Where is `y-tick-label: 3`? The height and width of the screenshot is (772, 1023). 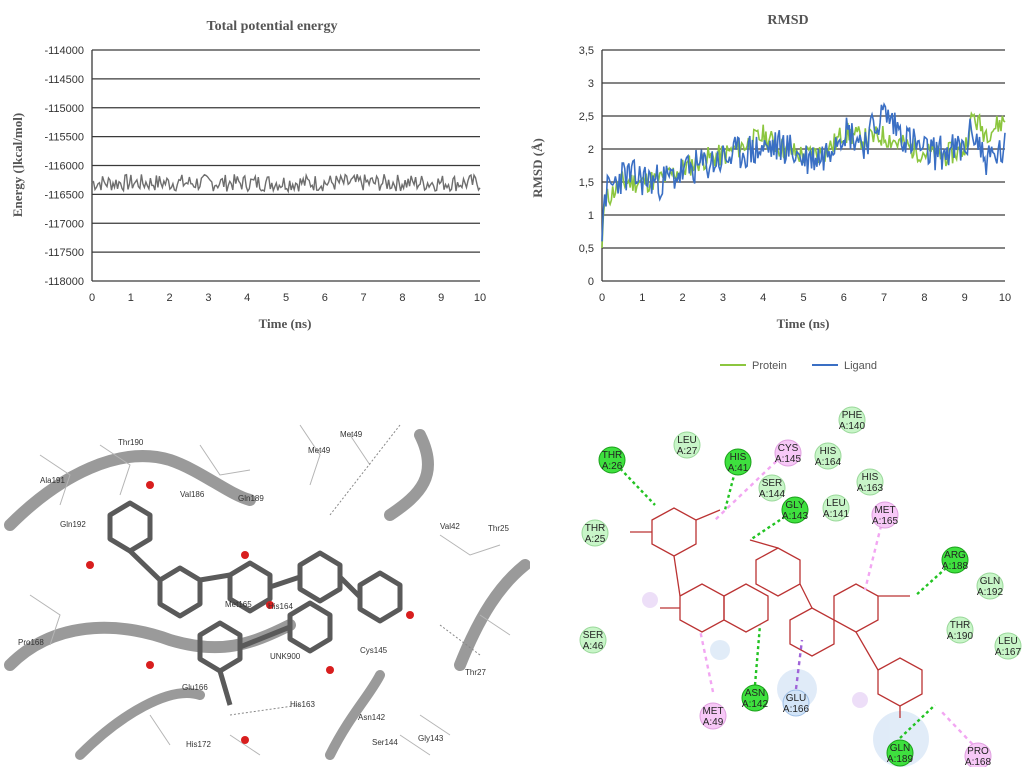
y-tick-label: 3 is located at coordinates (591, 84).